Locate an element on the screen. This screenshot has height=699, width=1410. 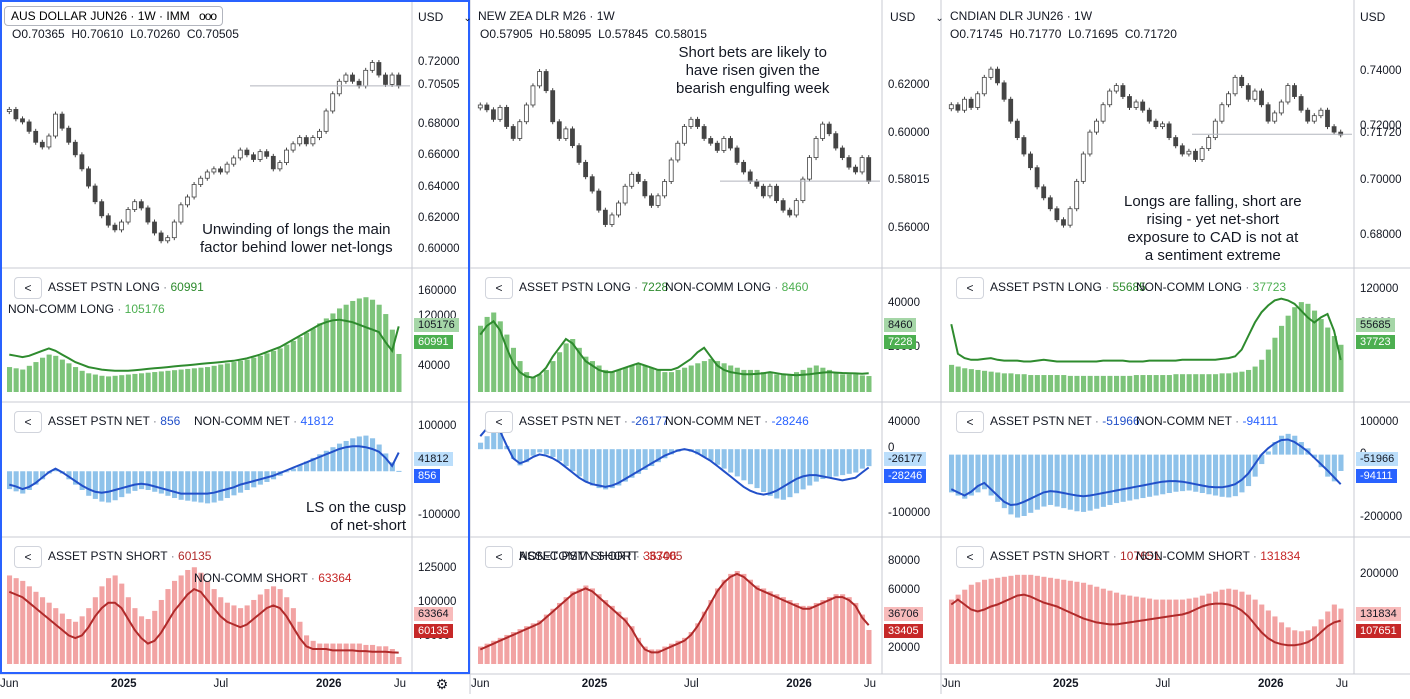
nzd-symbol-title: NEW ZEA DLR M26 · 1W is located at coordinates (546, 16).